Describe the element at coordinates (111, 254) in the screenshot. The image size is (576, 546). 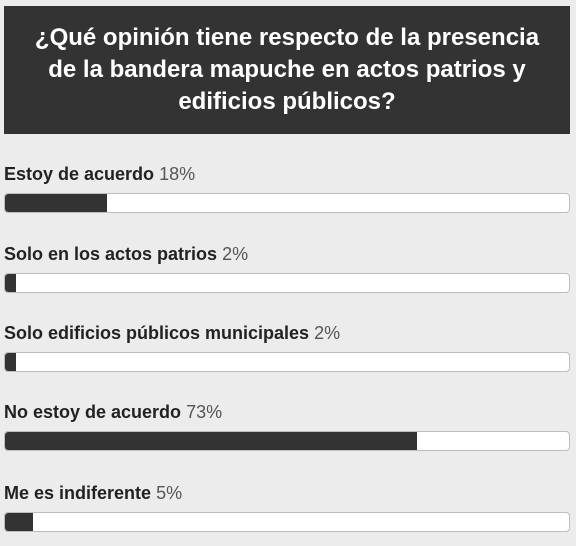
I see `option-name: Solo en los actos patrios` at that location.